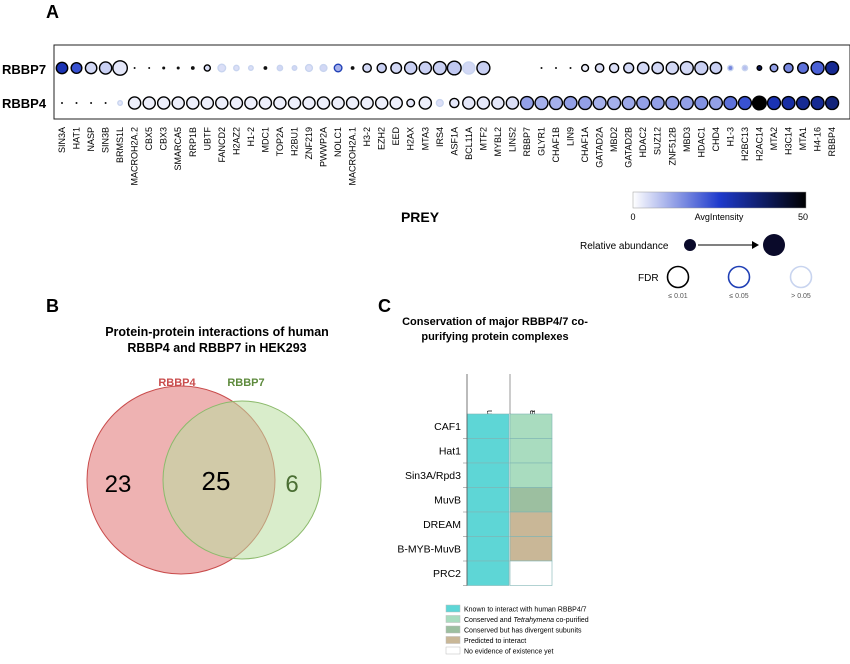 Image resolution: width=850 pixels, height=664 pixels. Describe the element at coordinates (265, 103) in the screenshot. I see `dot-rbbp4-mdc1` at that location.